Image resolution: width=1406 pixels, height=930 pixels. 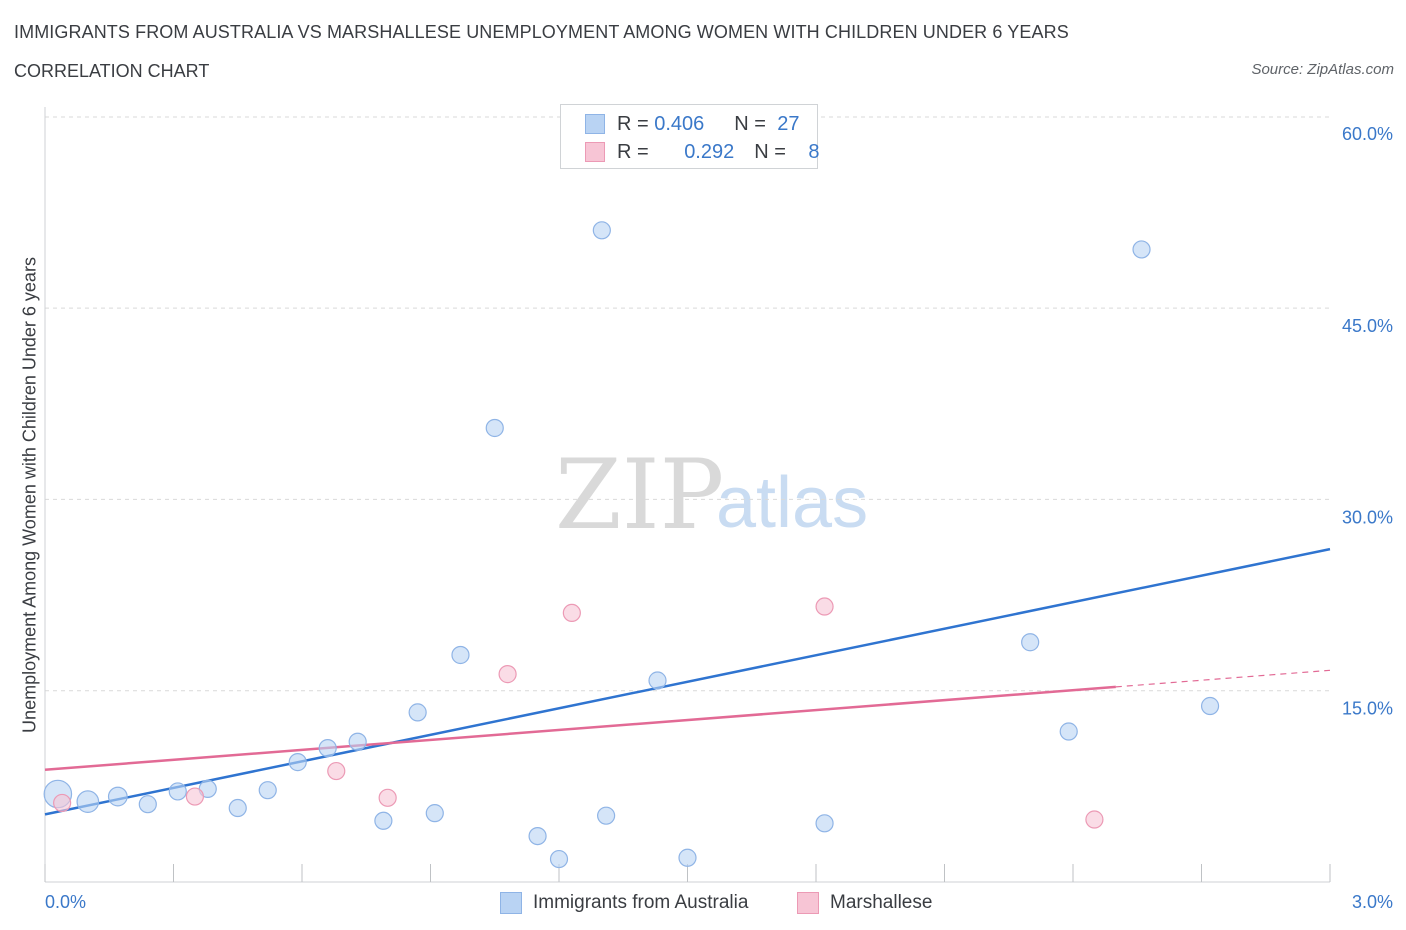 I want to click on trend-line-marshallese-extension, so click(x=1223, y=678).